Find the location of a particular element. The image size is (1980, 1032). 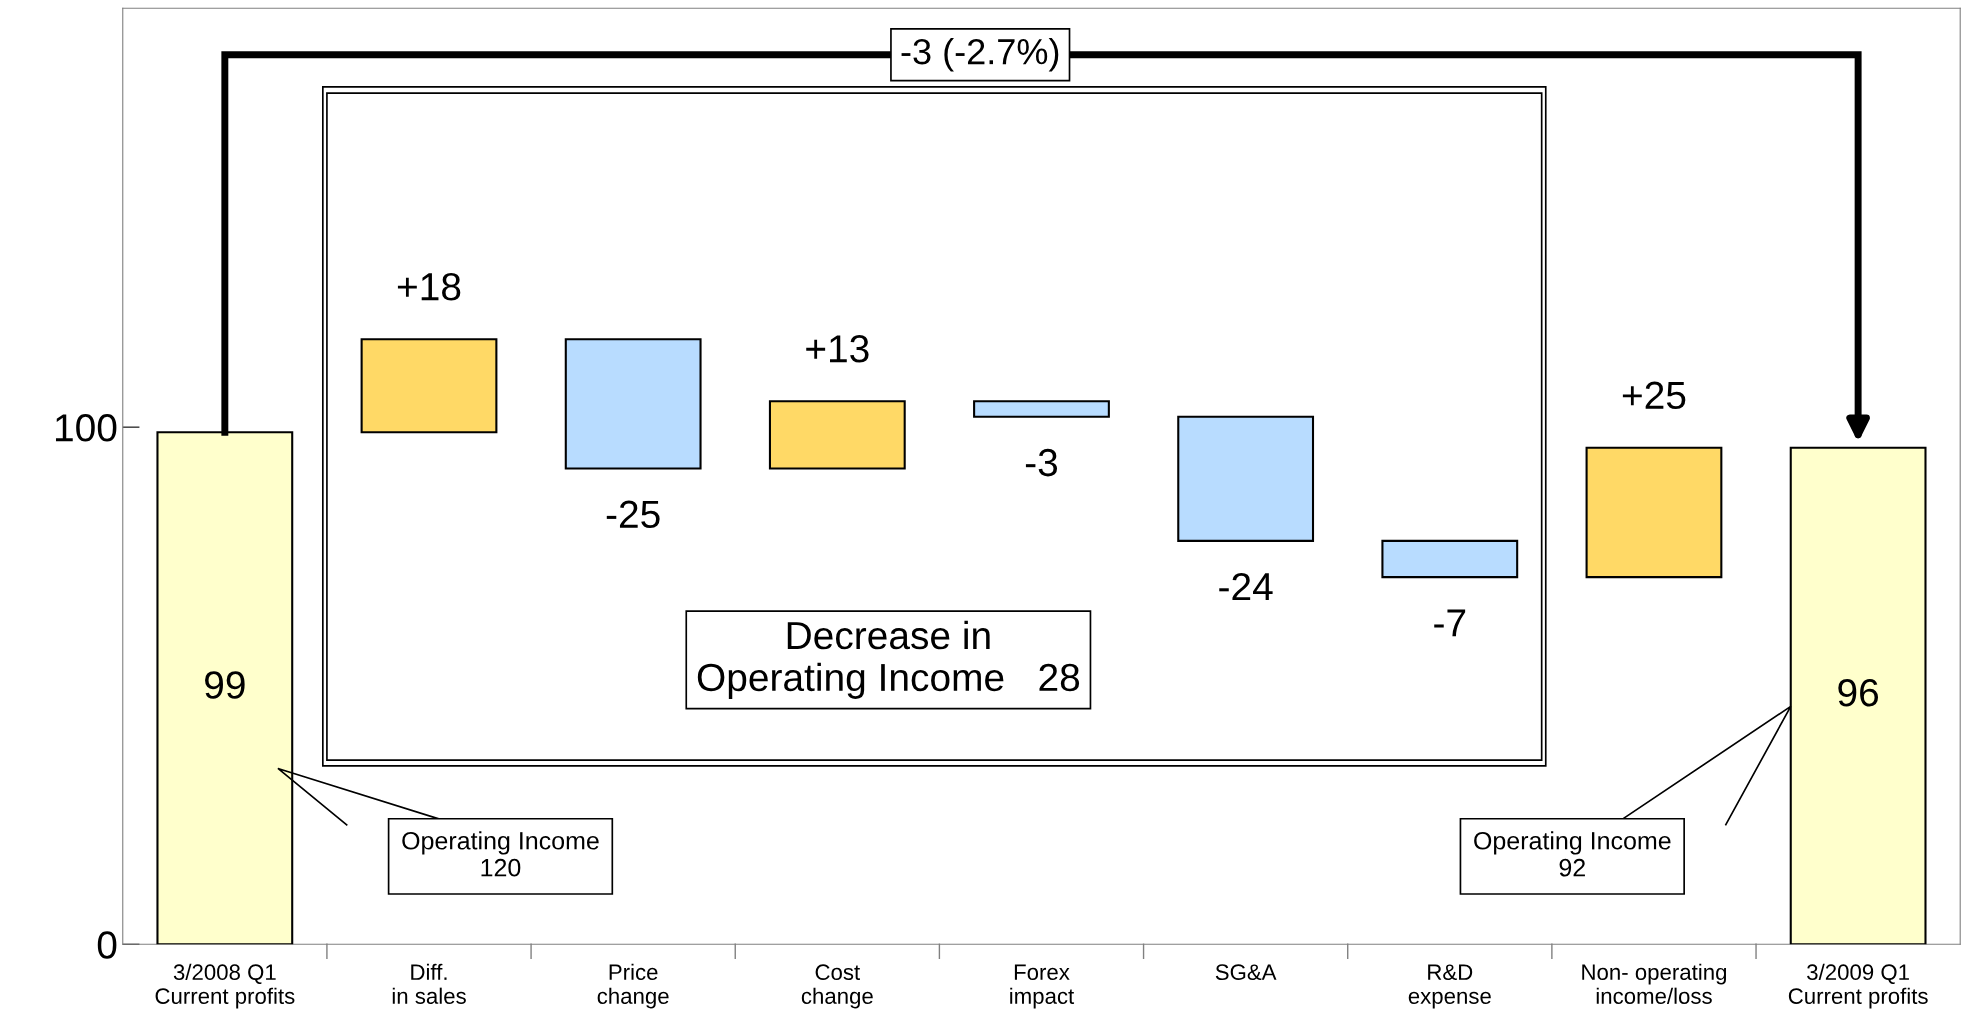

x-tick-label: Forex impact is located at coordinates (1042, 986).